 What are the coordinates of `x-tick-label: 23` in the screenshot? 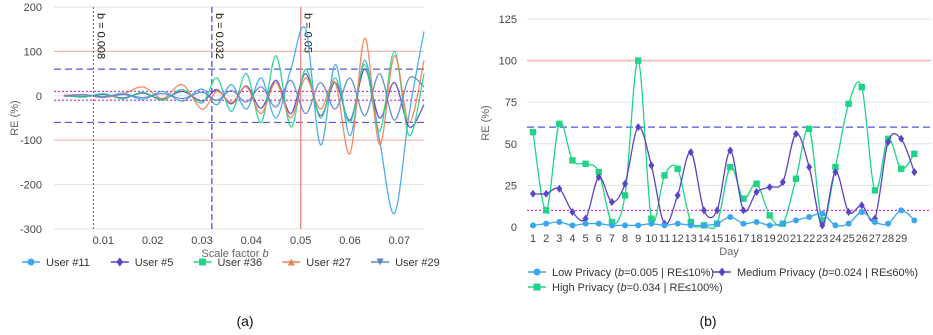 It's located at (822, 239).